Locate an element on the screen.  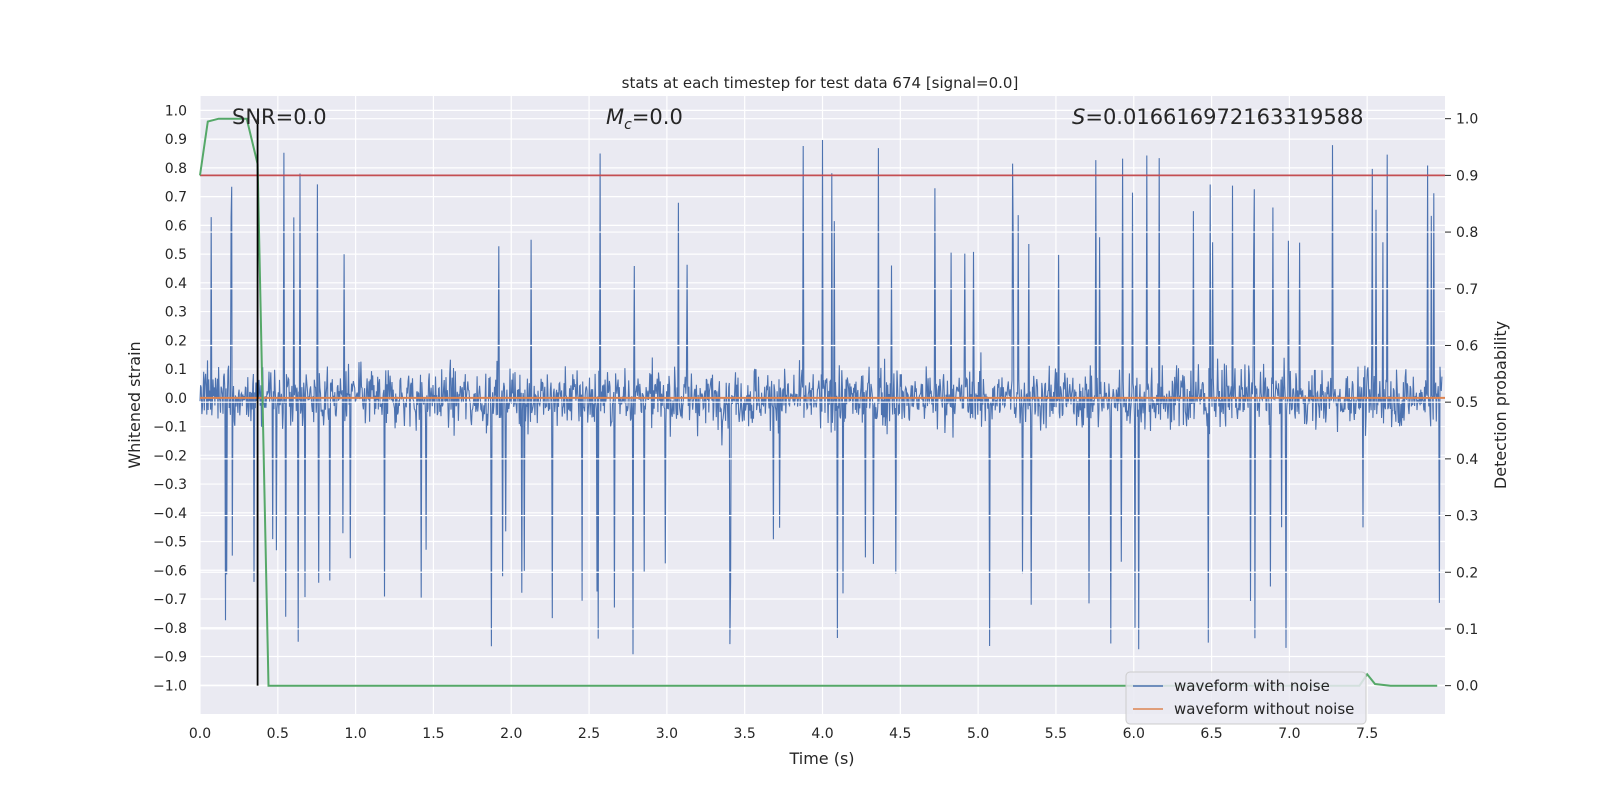
x-tick-label: 4.0 is located at coordinates (822, 734).